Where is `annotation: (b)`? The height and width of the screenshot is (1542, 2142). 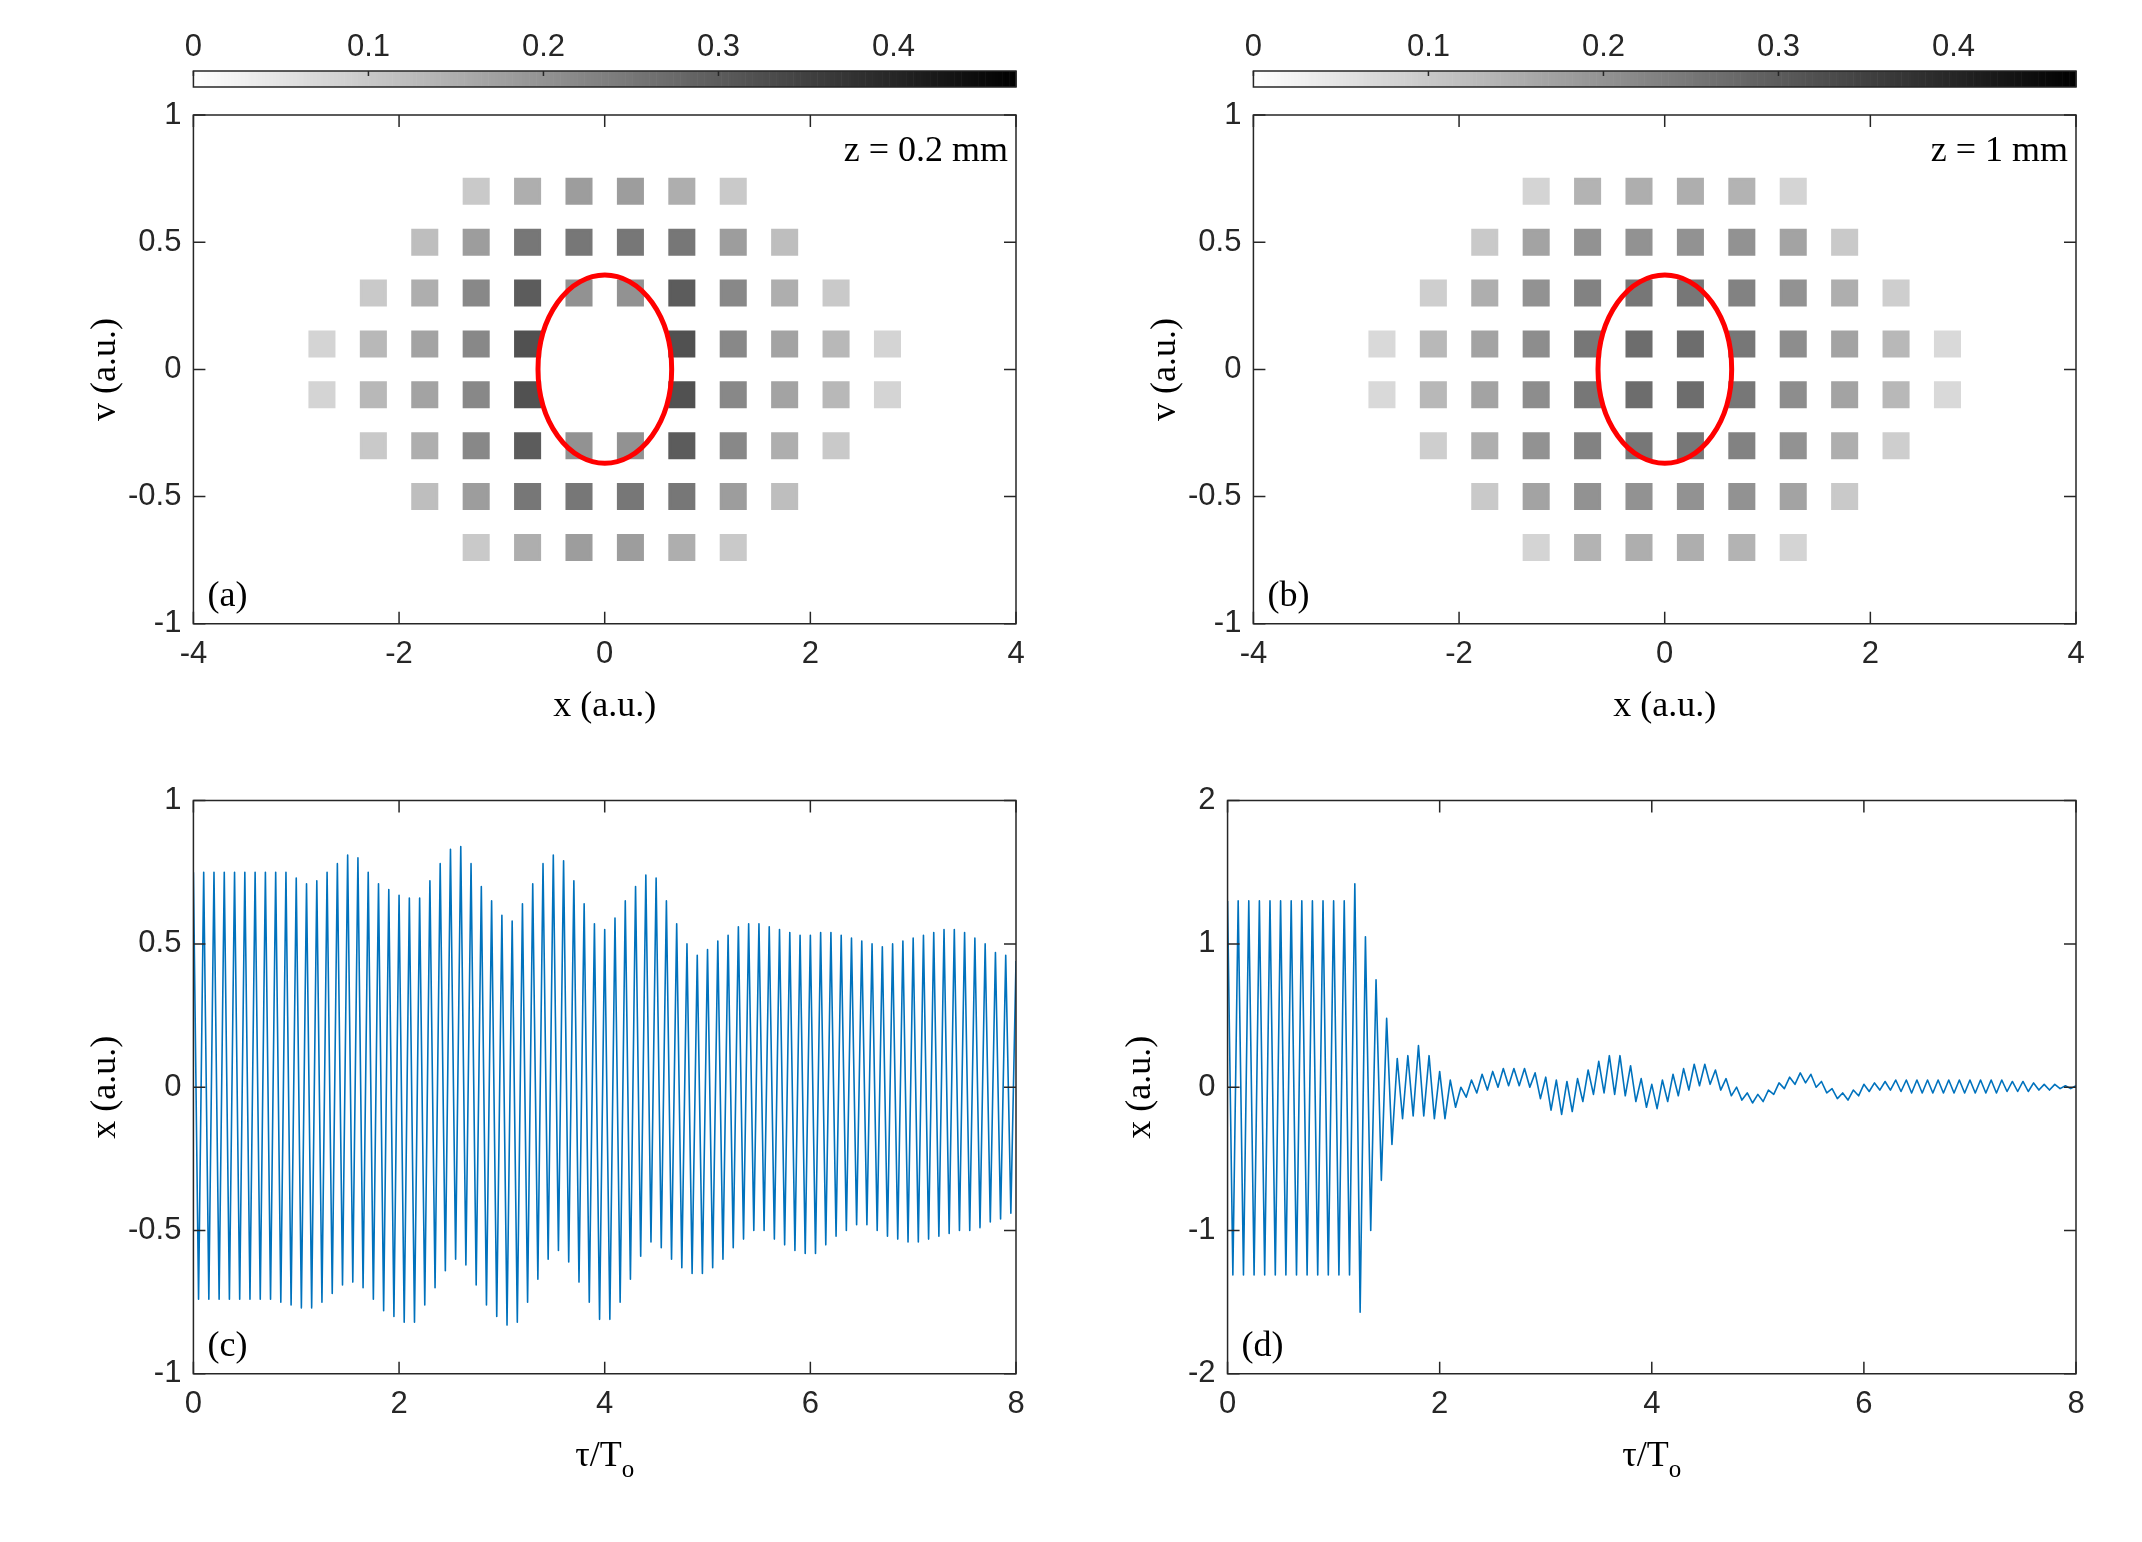
annotation: (b) is located at coordinates (1288, 593).